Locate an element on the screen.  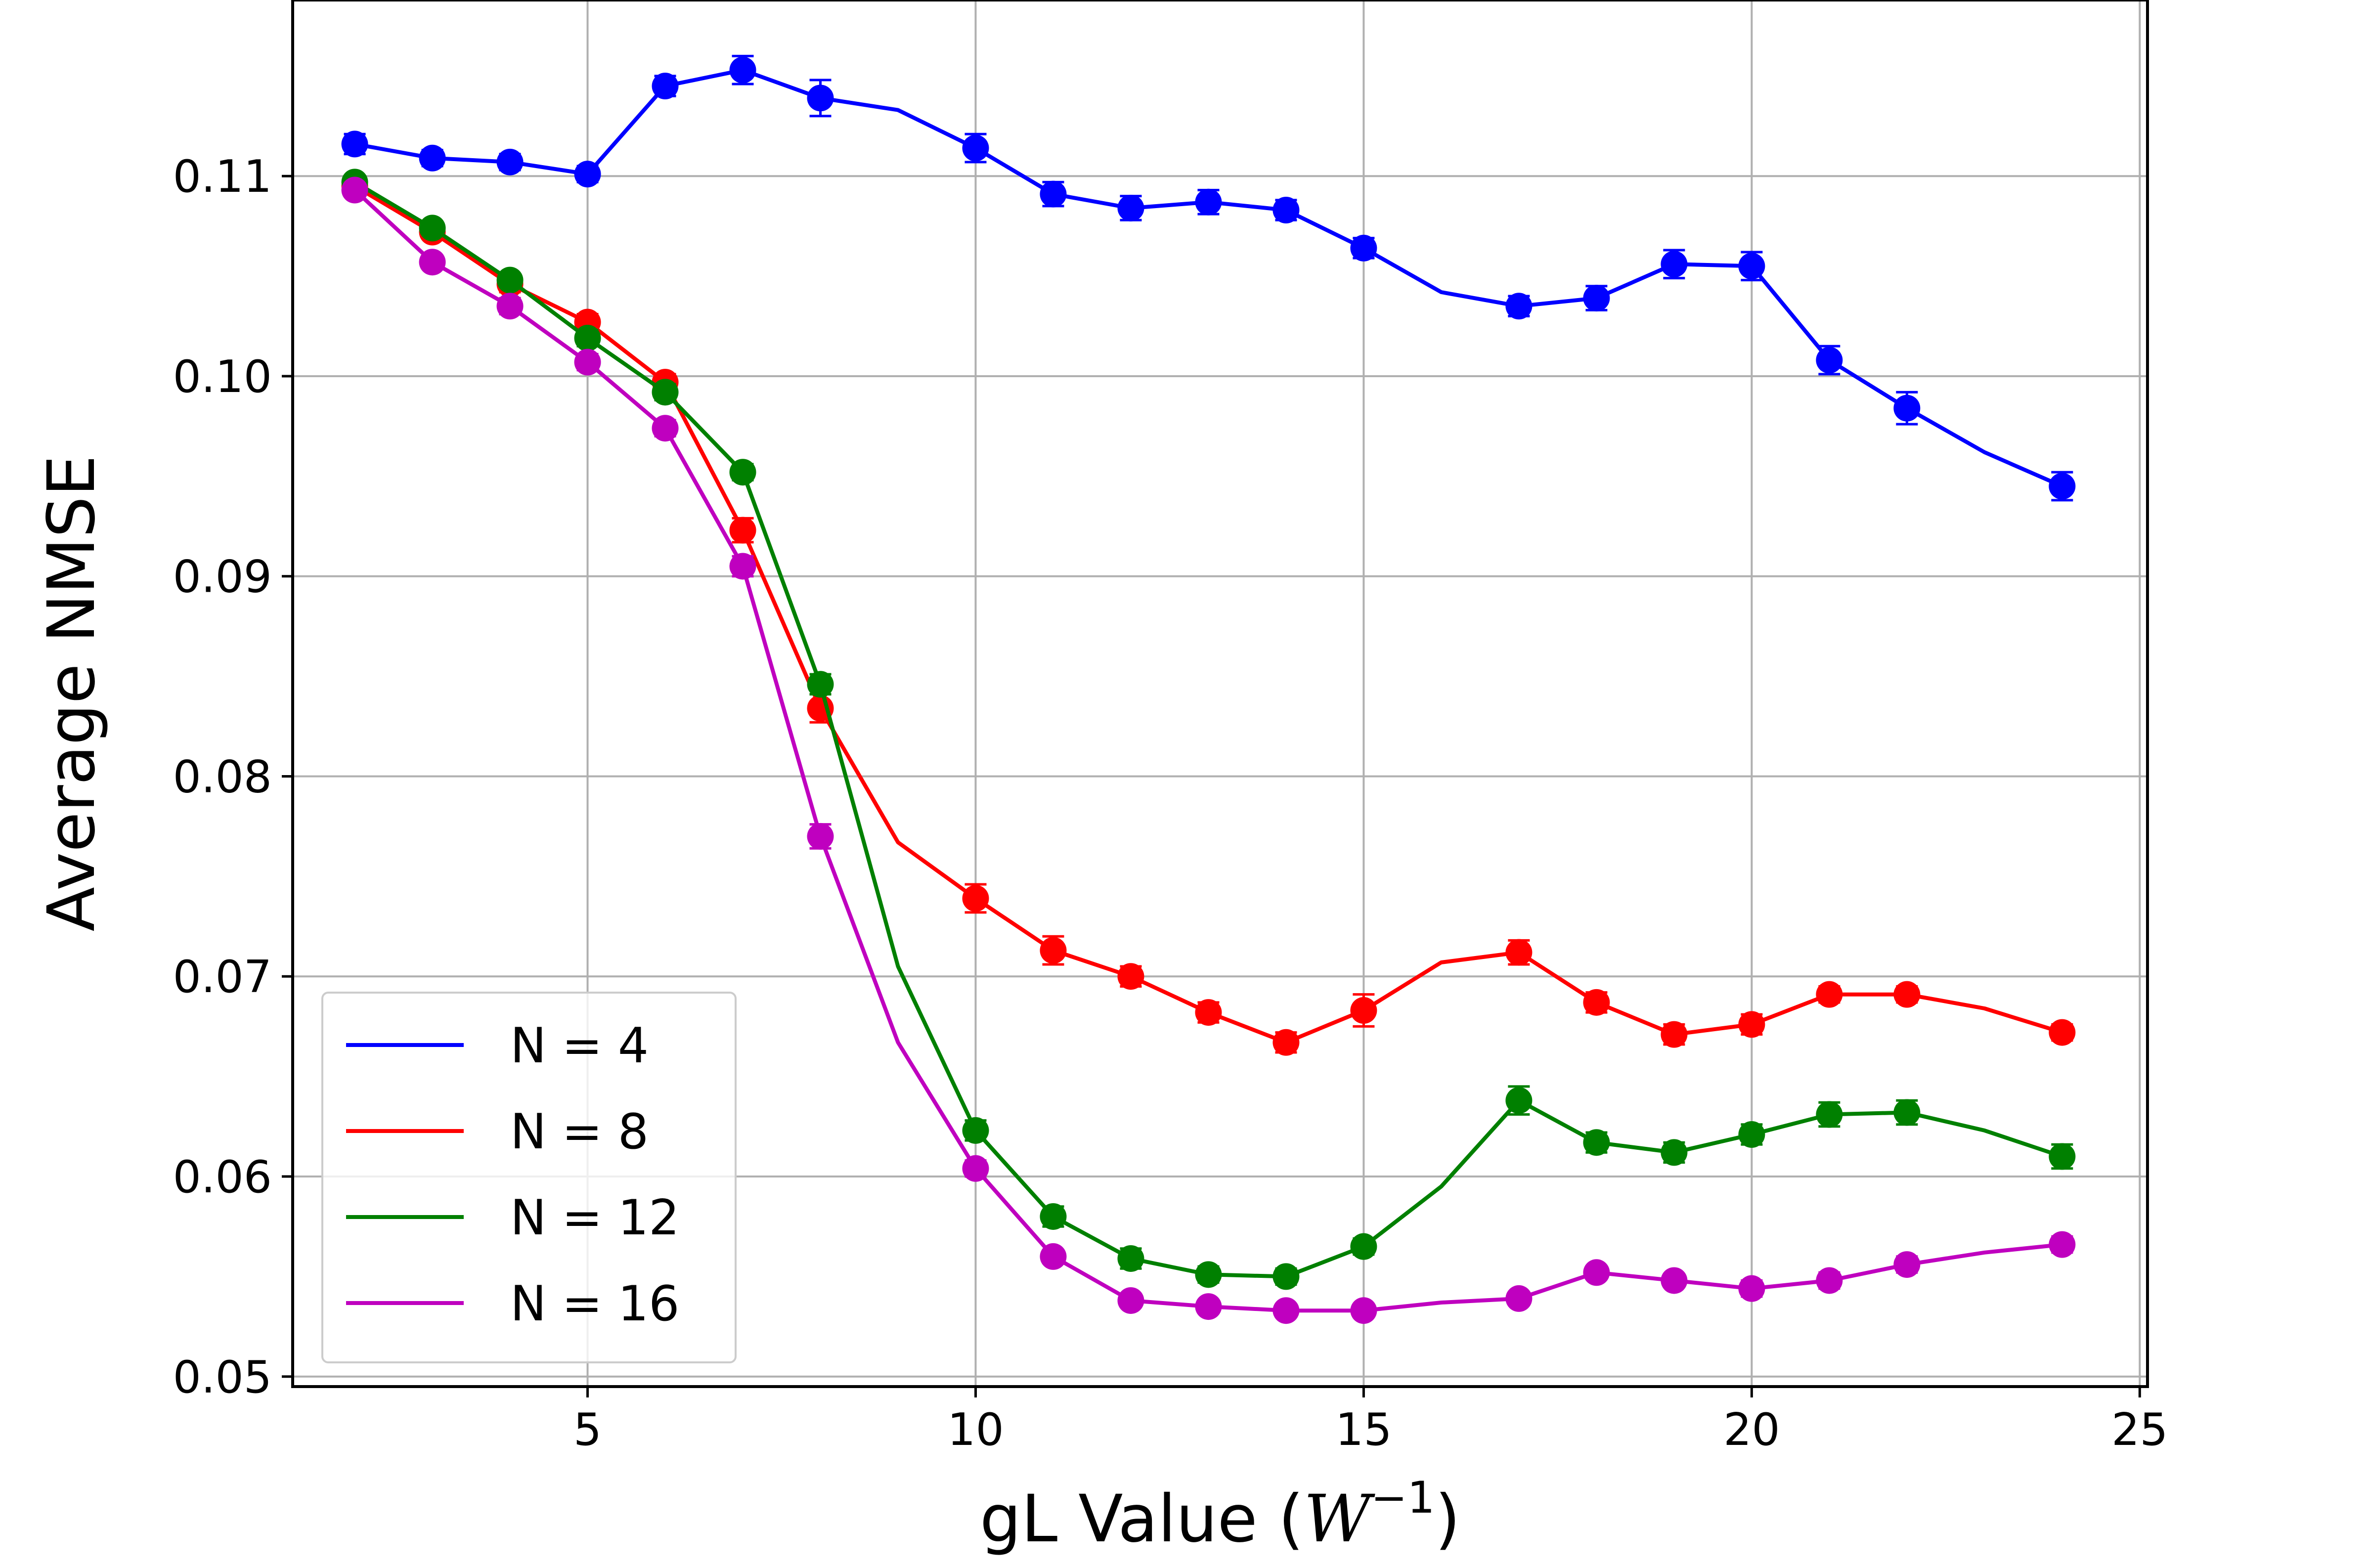
legend-label: N = 4 is located at coordinates (579, 1046).